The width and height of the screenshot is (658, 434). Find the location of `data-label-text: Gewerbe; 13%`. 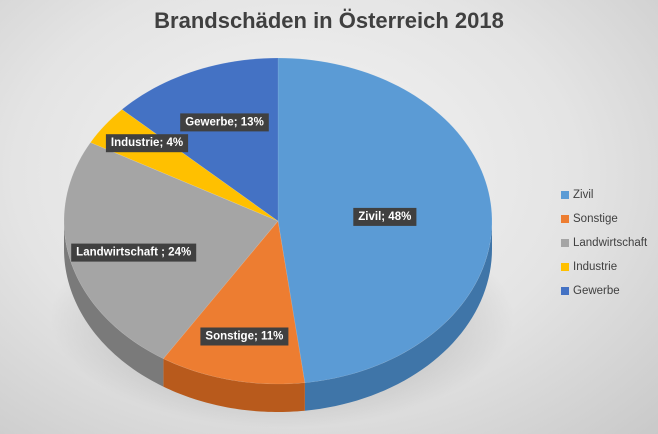

data-label-text: Gewerbe; 13% is located at coordinates (224, 122).